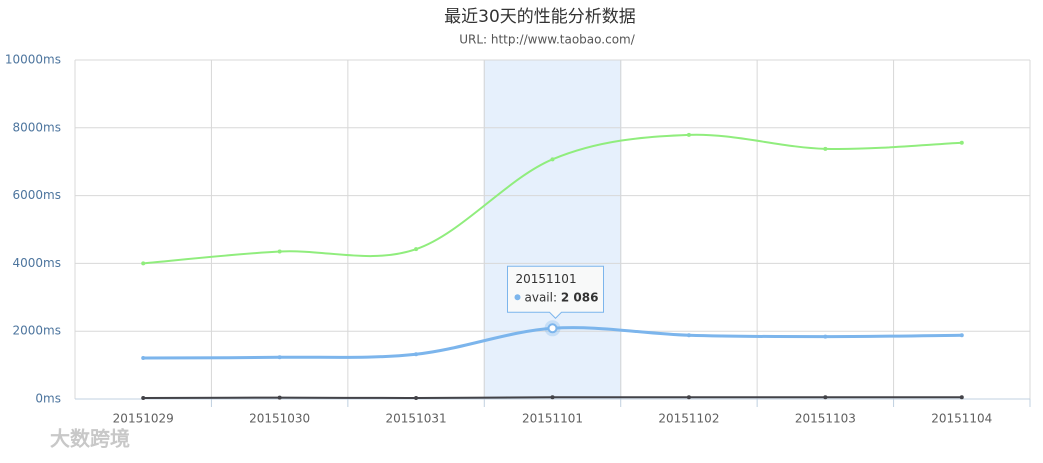  What do you see at coordinates (552, 229) in the screenshot?
I see `hover-band` at bounding box center [552, 229].